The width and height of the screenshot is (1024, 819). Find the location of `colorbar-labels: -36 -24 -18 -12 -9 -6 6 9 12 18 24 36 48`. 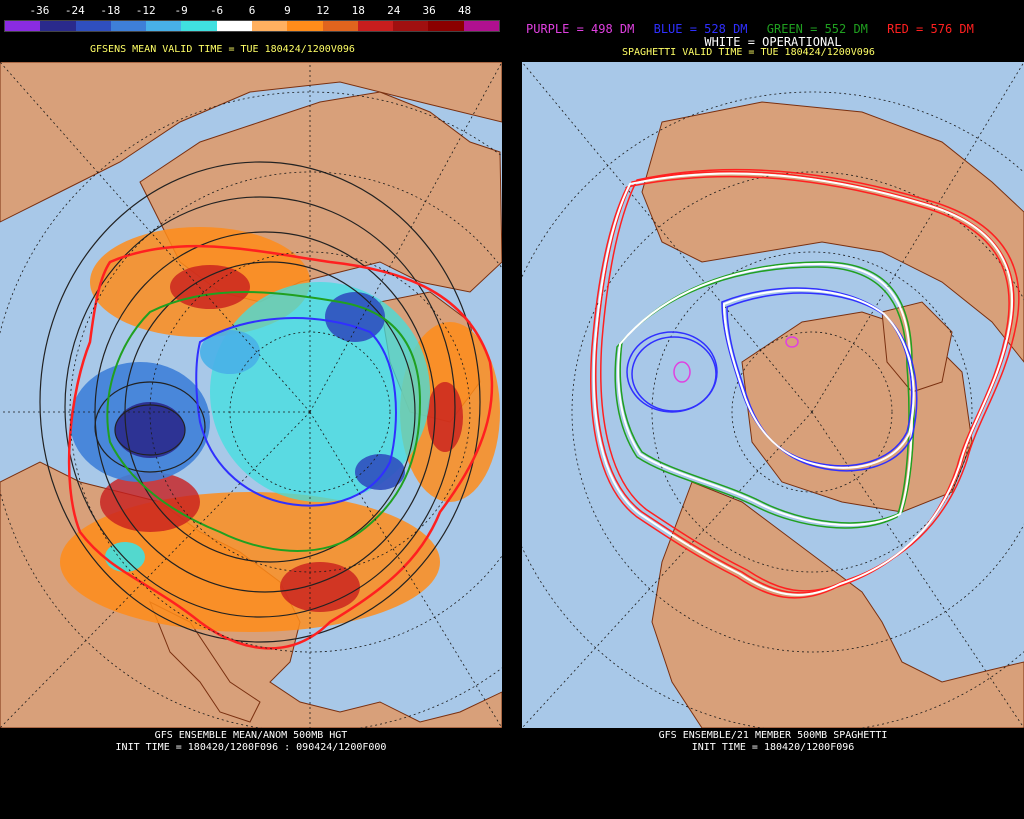

colorbar-labels: -36 -24 -18 -12 -9 -6 6 9 12 18 24 36 48 is located at coordinates (252, 11).